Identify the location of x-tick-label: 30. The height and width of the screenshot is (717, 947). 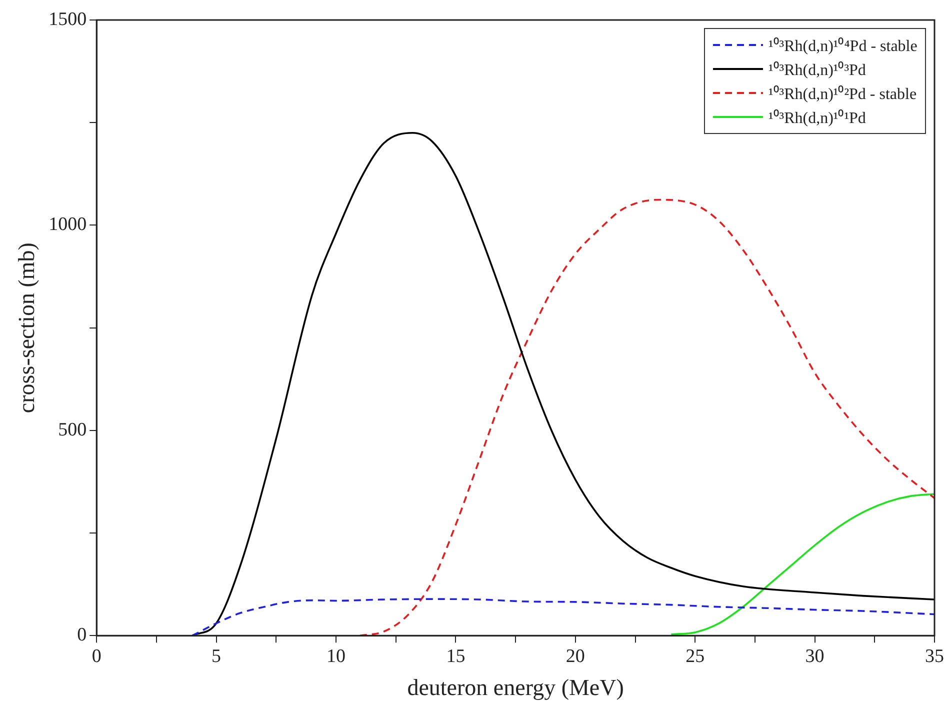
(814, 656).